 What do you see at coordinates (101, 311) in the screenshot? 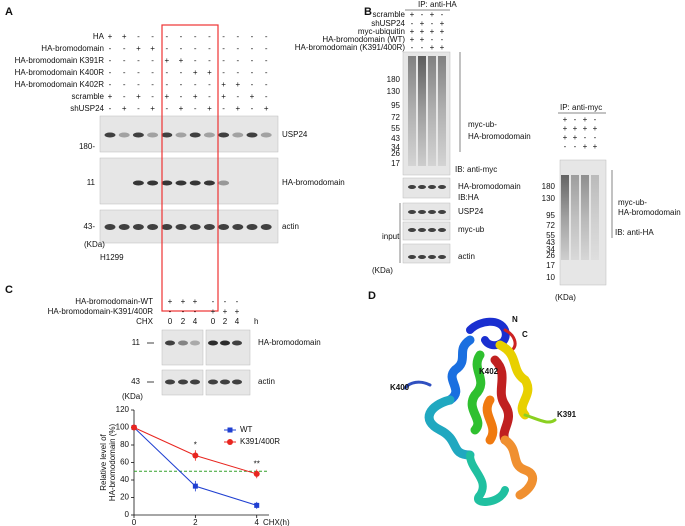
I see `row-label: HA-bromodomain-K391/400R` at bounding box center [101, 311].